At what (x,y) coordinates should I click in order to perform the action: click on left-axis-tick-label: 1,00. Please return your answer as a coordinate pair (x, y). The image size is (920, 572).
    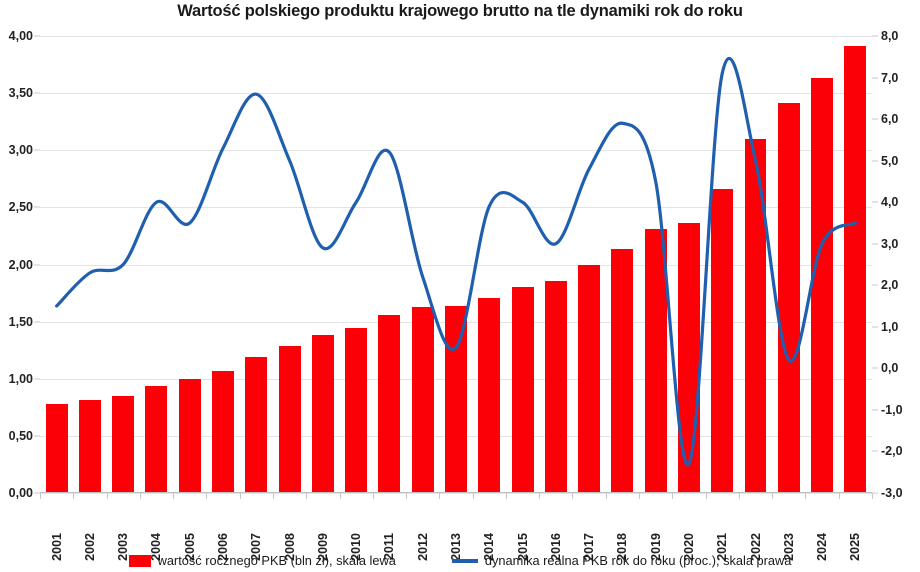
    Looking at the image, I should click on (20, 378).